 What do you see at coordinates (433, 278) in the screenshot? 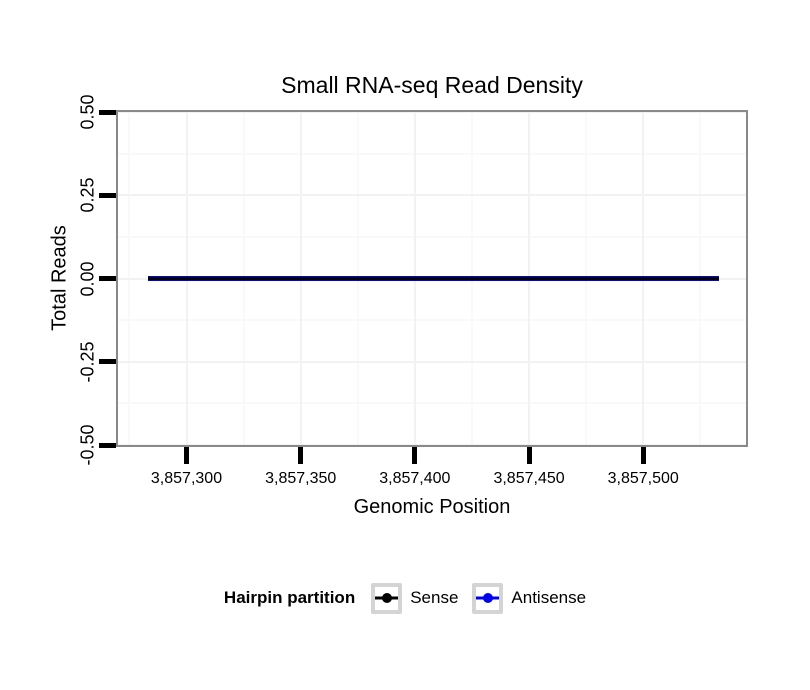
I see `series-line-sense` at bounding box center [433, 278].